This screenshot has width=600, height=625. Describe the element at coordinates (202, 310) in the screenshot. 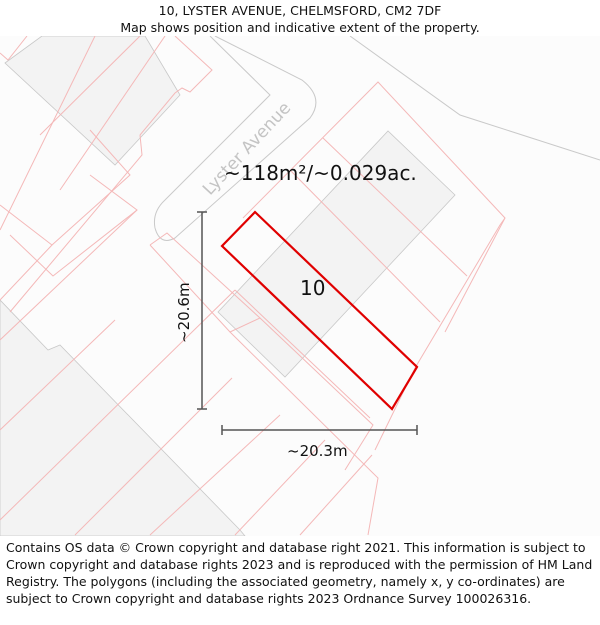

I see `vertical-dimension-line` at that location.